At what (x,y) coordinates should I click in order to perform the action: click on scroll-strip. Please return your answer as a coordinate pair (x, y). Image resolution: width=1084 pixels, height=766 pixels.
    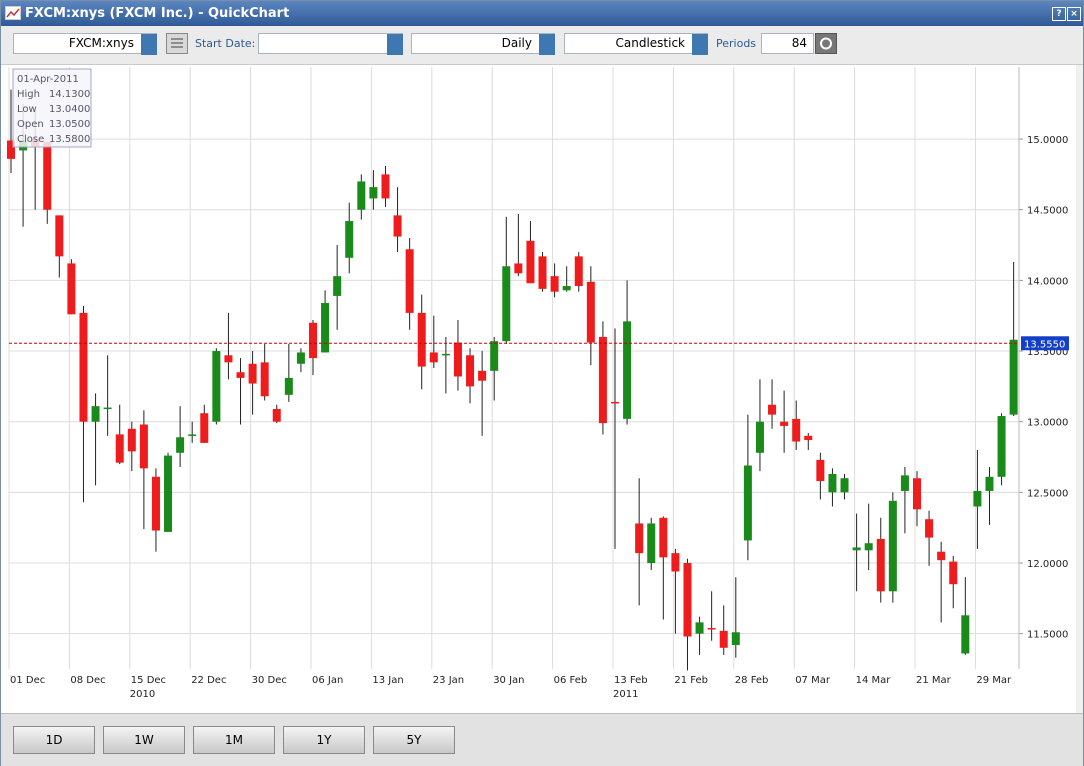
    Looking at the image, I should click on (1079, 389).